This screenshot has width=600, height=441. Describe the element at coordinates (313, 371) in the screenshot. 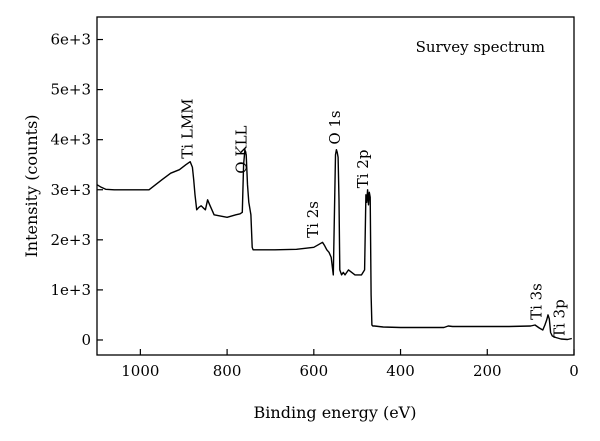

I see `x-tick-label: 600` at that location.